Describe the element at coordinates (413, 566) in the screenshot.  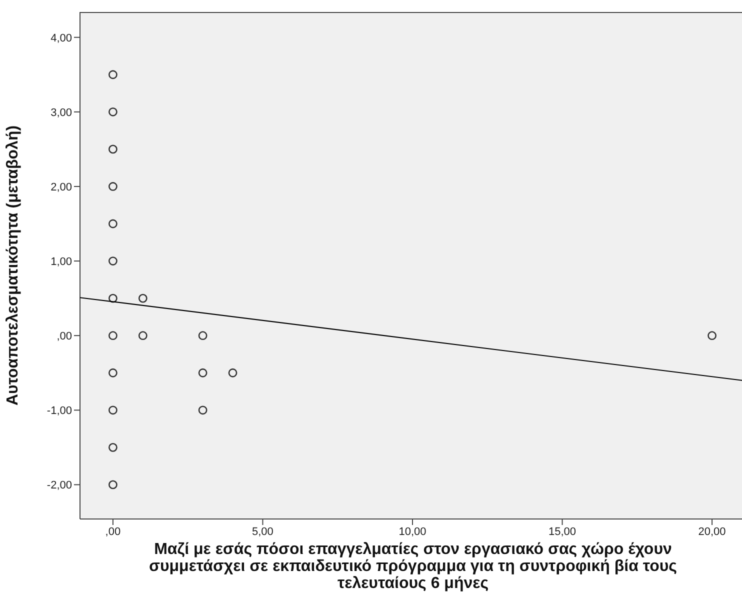
I see `x-axis-title: Μαζί με εσάς πόσοι επαγγελματίες στον εργασιακό σας χώρο έχουν συμμετάσχει σε εκπαιδευτικό πρόγραμμα για τη συντροφική βία τους τελευταίους 6 μήνες` at that location.